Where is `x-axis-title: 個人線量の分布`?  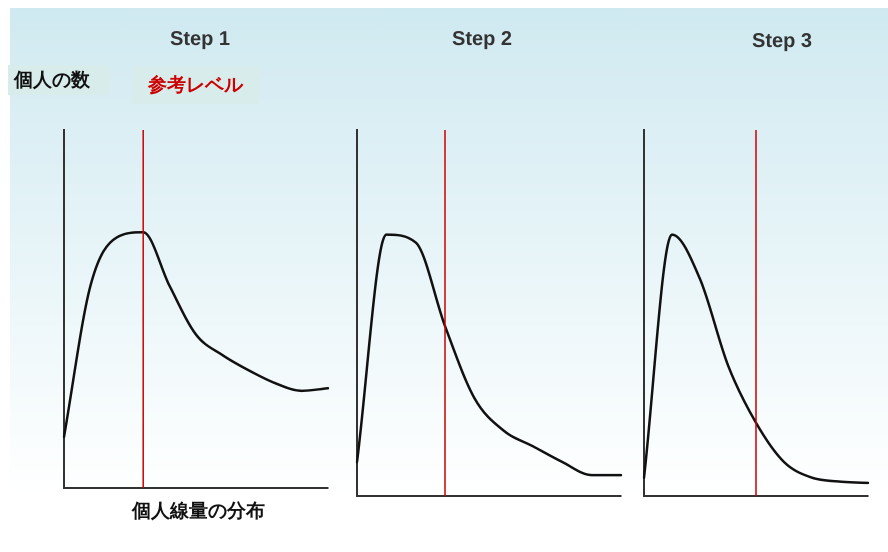 x-axis-title: 個人線量の分布 is located at coordinates (199, 511).